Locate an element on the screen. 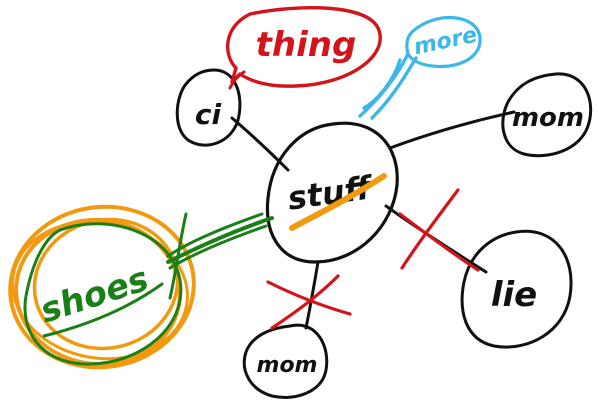 The width and height of the screenshot is (598, 401). node-lie-label: lie is located at coordinates (514, 295).